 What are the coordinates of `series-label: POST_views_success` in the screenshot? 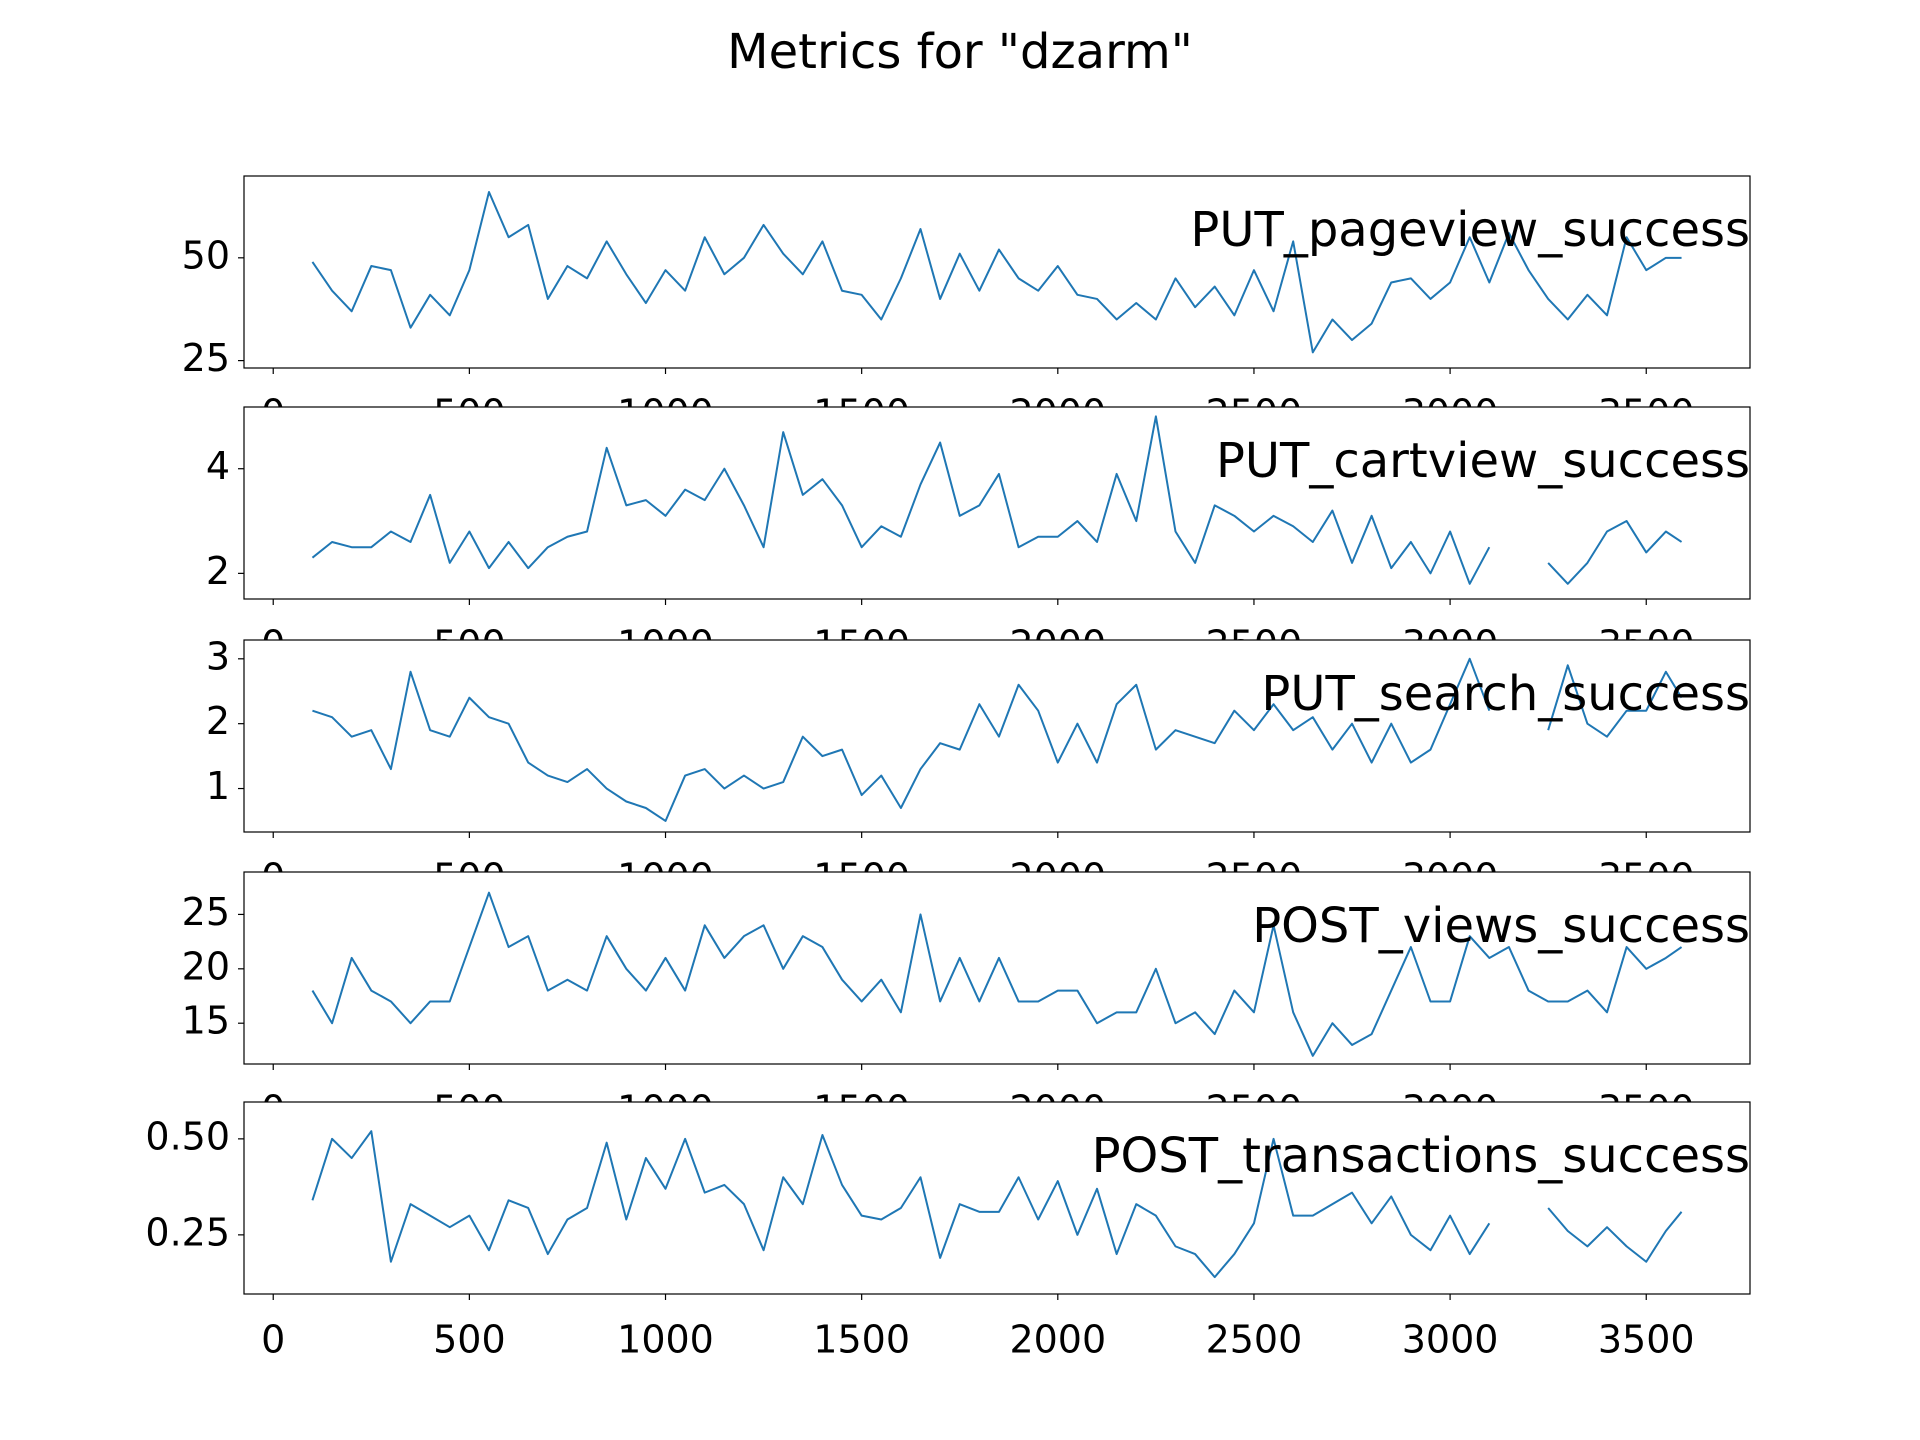 It's located at (1501, 926).